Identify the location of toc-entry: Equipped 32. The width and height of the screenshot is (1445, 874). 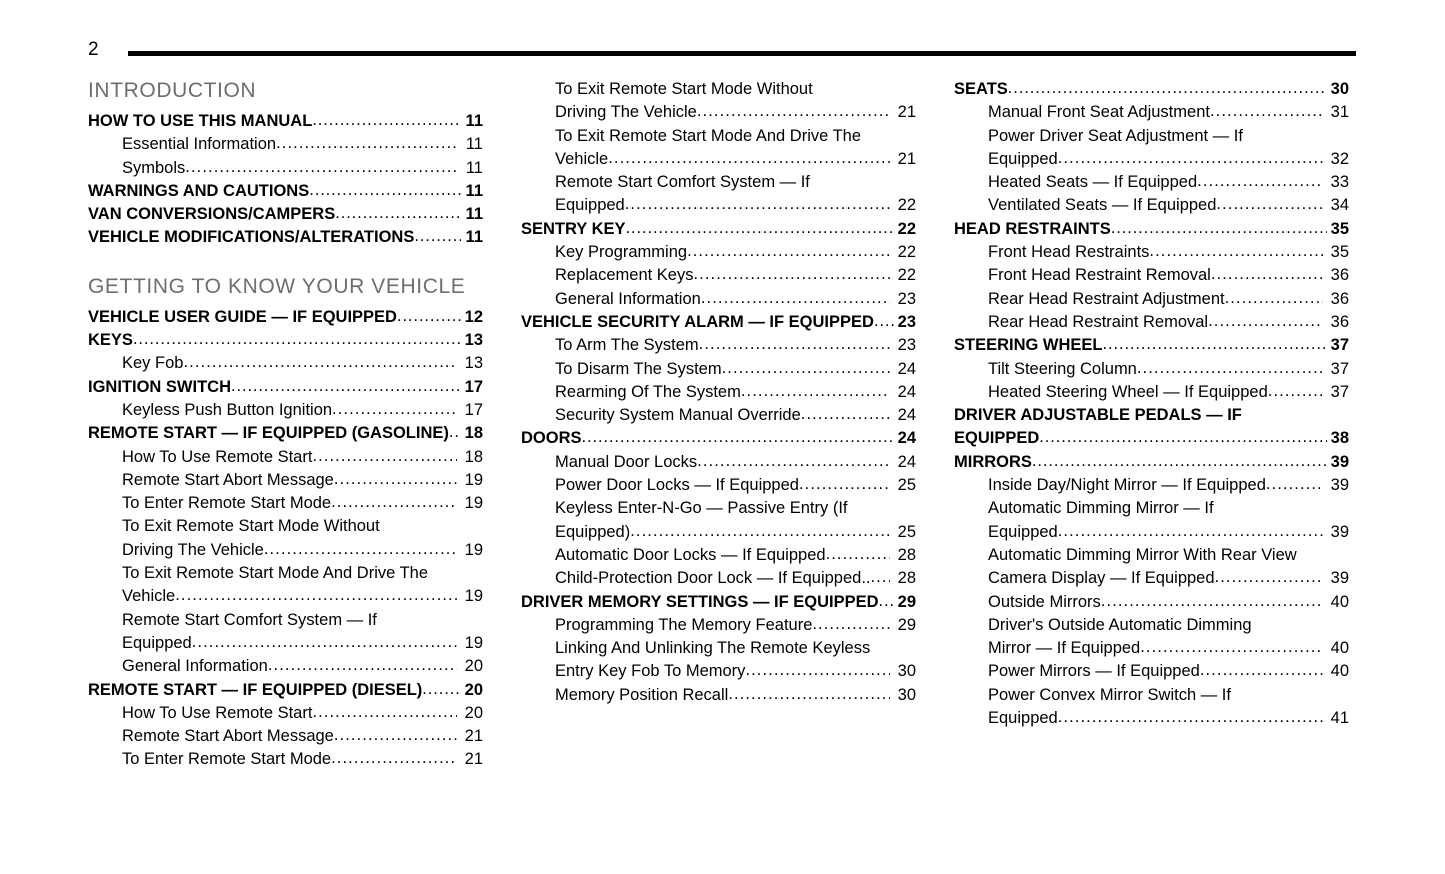
(1151, 159).